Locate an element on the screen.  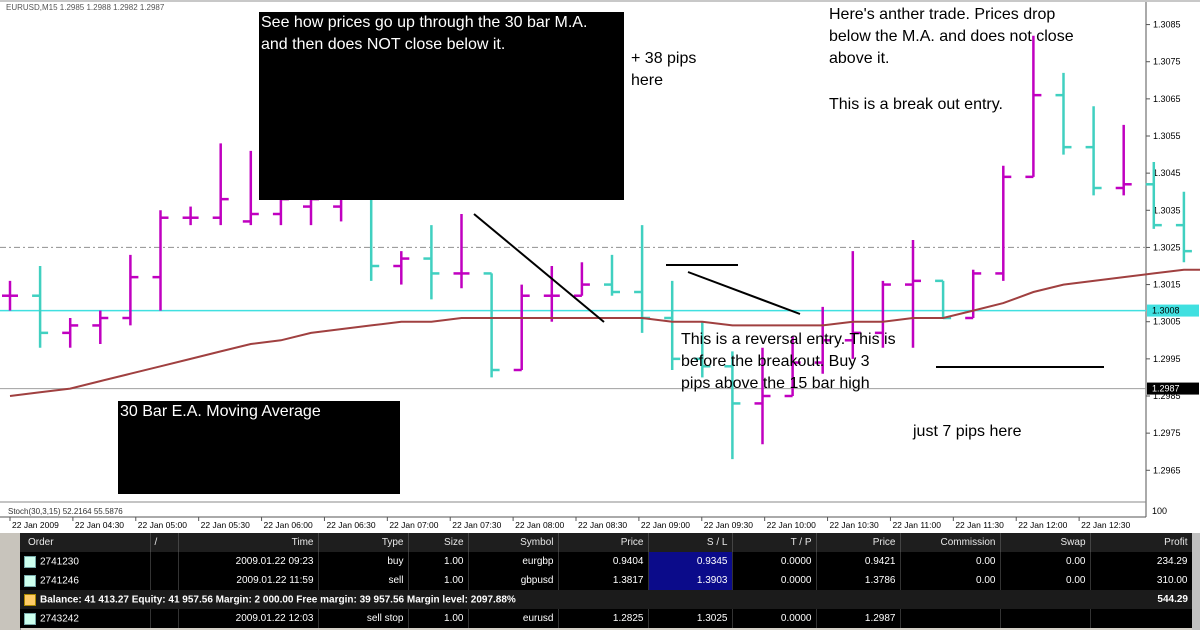
price-cell: 1.3817 is located at coordinates (603, 580).